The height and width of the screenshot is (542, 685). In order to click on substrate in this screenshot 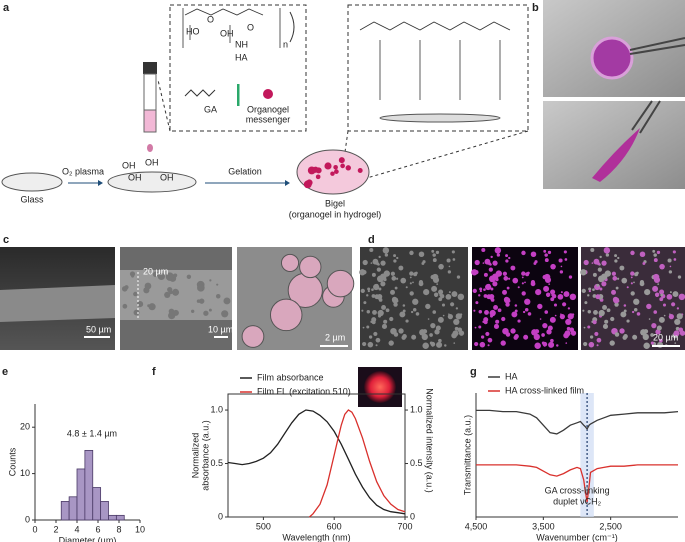, I will do `click(440, 118)`.